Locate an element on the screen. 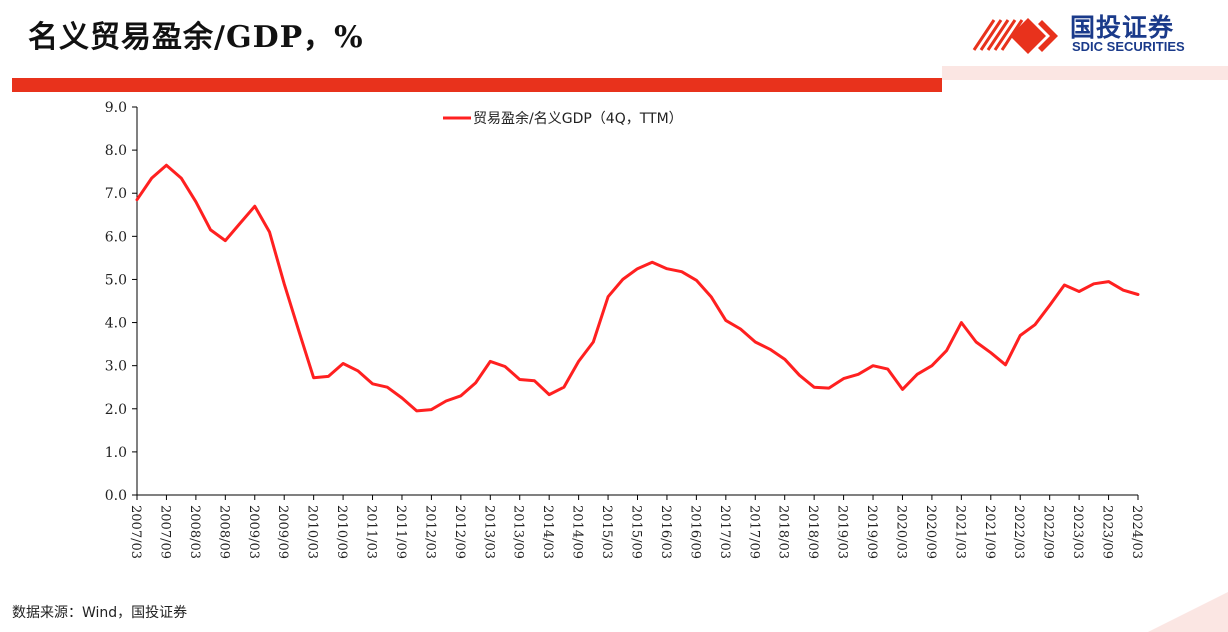  page-title: 名义贸易盈余/GDP，% is located at coordinates (196, 37).